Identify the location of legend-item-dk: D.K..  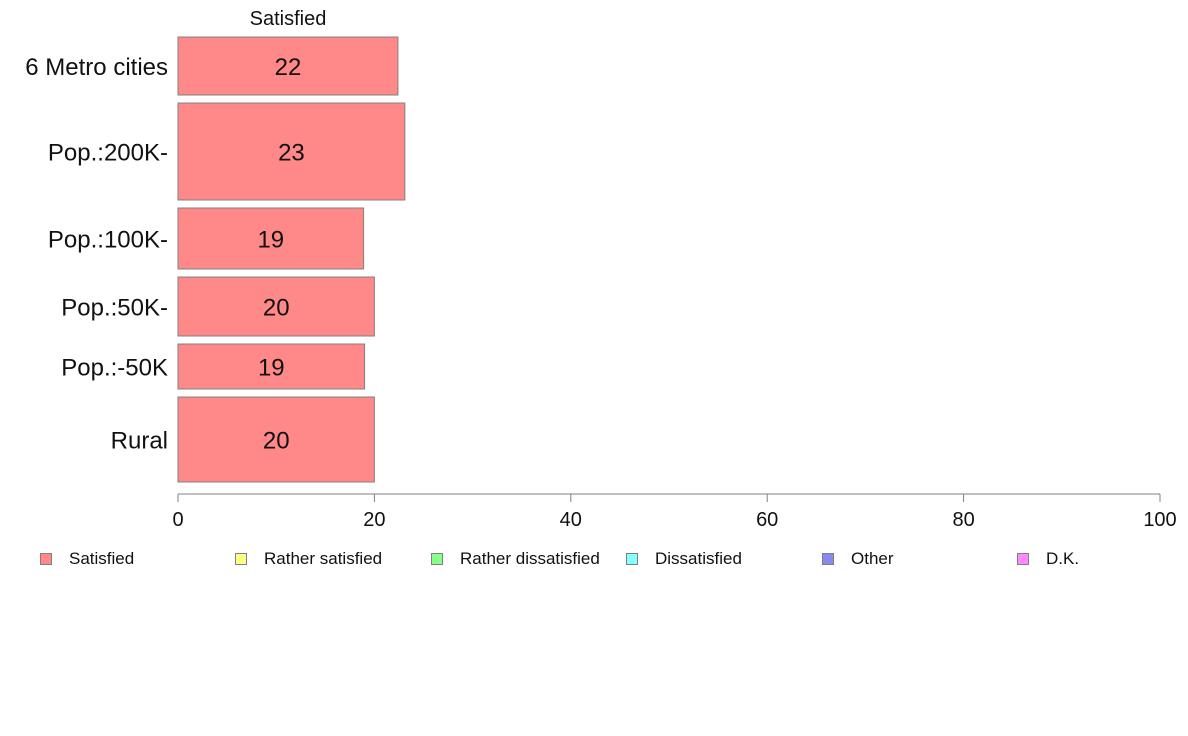
(1048, 559).